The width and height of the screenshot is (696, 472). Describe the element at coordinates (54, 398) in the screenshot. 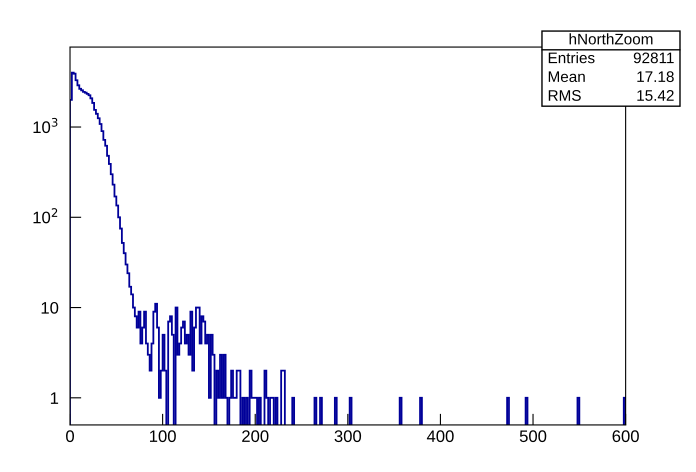

I see `y-tick-label: 1` at that location.